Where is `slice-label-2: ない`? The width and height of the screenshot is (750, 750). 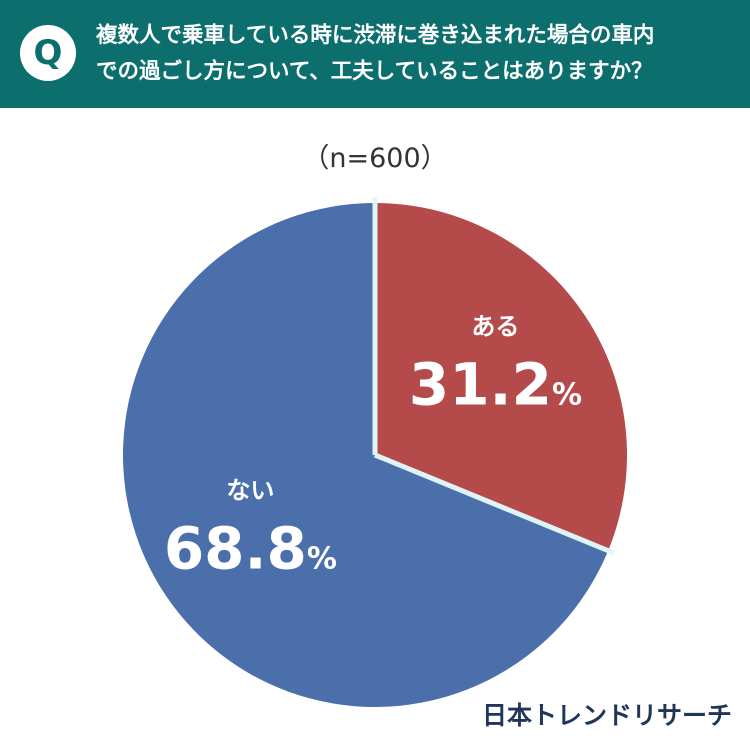 slice-label-2: ない is located at coordinates (250, 491).